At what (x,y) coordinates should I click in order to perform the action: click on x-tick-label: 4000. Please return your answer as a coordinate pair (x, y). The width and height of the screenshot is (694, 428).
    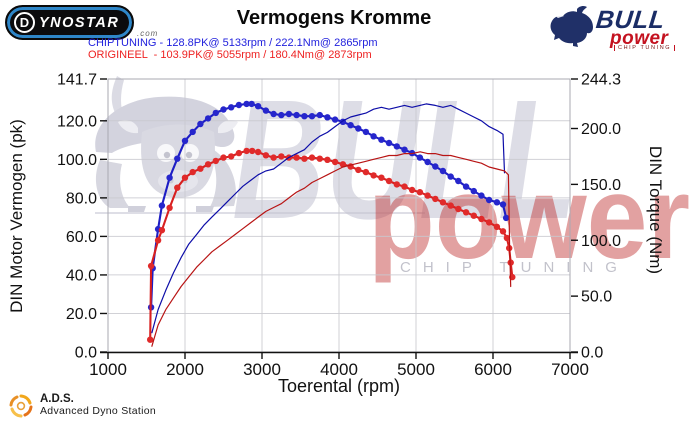
    Looking at the image, I should click on (339, 369).